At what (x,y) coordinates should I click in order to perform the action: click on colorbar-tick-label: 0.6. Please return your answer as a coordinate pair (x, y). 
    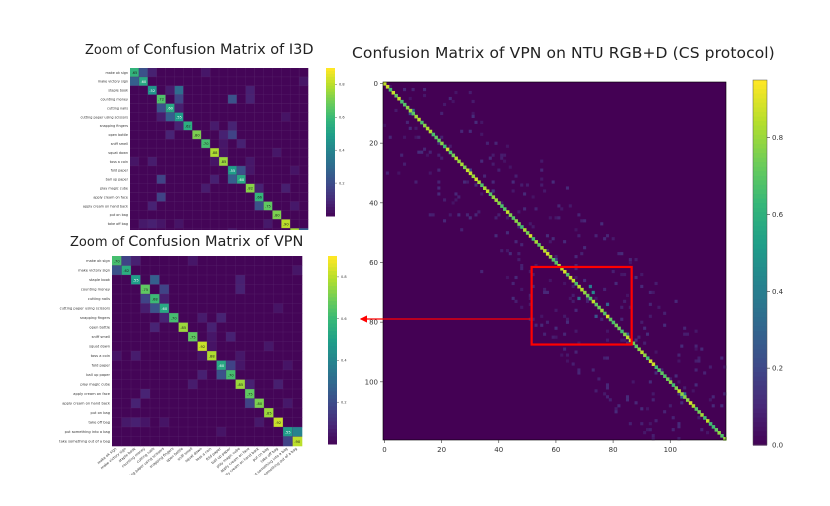
    Looking at the image, I should click on (344, 319).